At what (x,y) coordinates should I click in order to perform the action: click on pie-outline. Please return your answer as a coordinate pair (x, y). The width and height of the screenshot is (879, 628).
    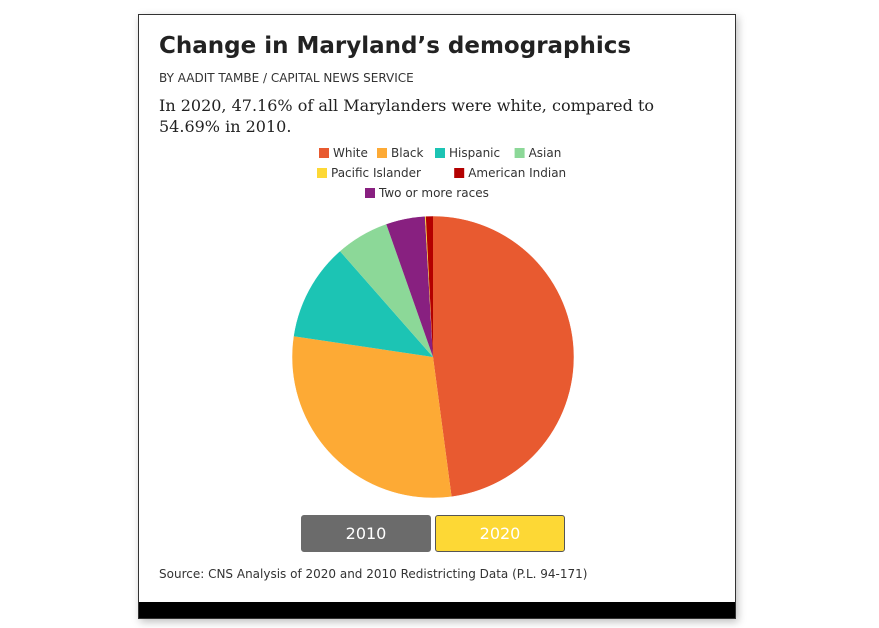
    Looking at the image, I should click on (433, 357).